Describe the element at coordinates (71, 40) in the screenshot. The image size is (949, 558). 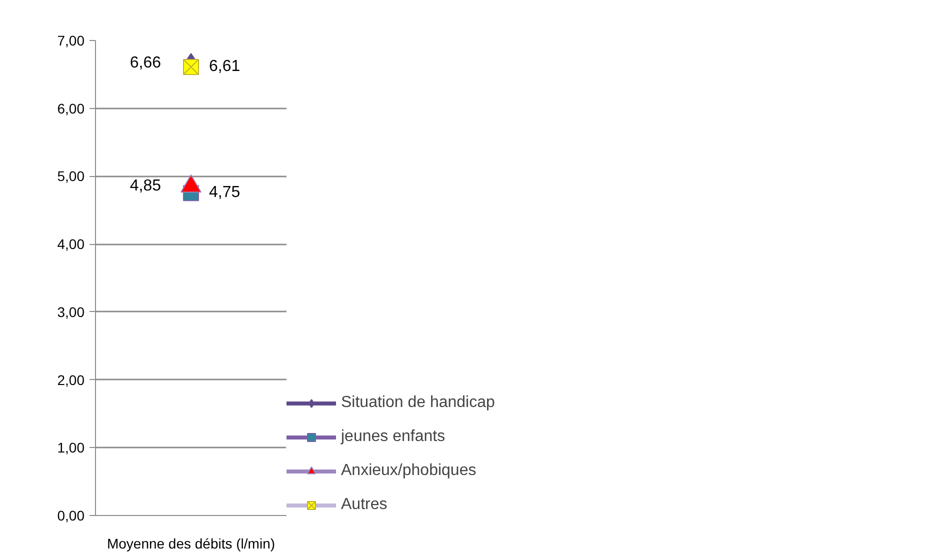
I see `y-tick-label: 7,00` at that location.